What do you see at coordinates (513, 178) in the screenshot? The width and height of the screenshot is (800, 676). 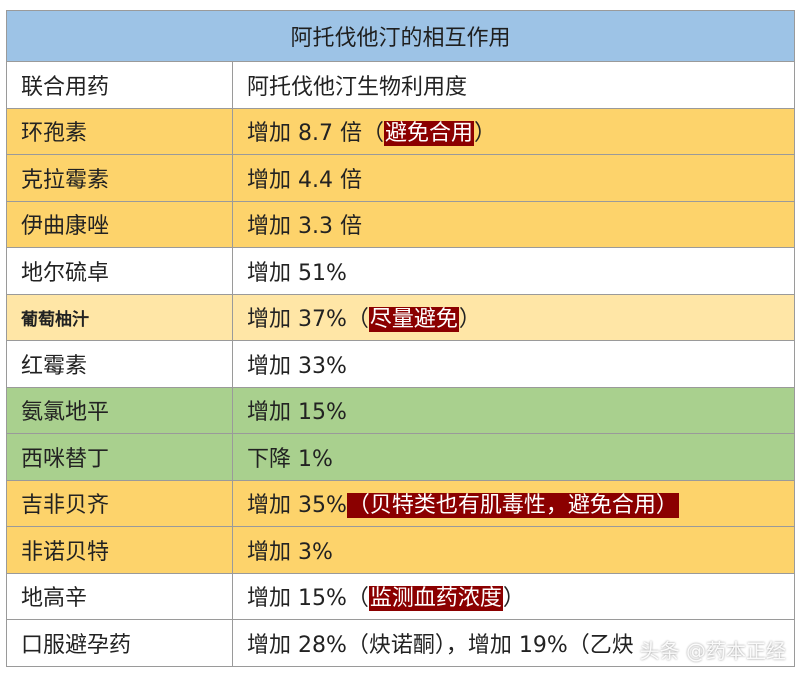 I see `effect-cell: 增加 4.4 倍` at bounding box center [513, 178].